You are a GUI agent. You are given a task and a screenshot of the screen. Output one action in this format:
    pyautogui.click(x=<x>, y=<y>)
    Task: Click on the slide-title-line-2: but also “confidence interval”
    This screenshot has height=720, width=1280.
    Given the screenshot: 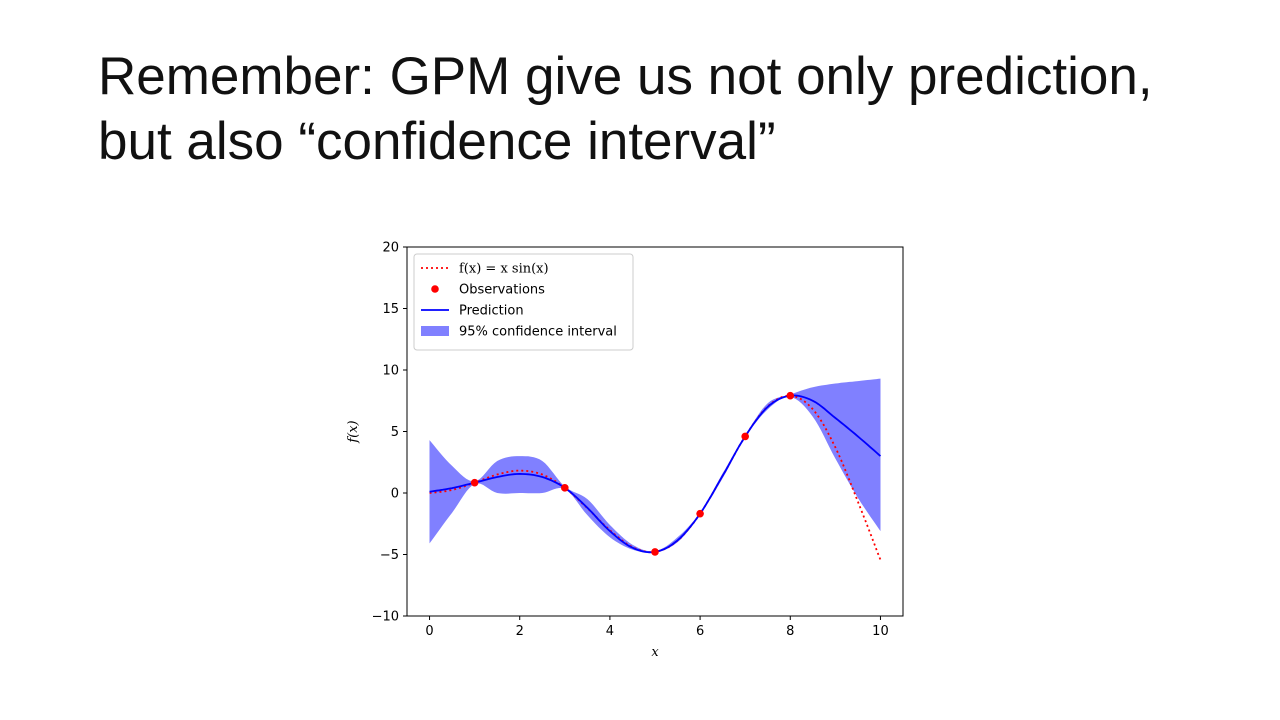 What is the action you would take?
    pyautogui.click(x=437, y=141)
    